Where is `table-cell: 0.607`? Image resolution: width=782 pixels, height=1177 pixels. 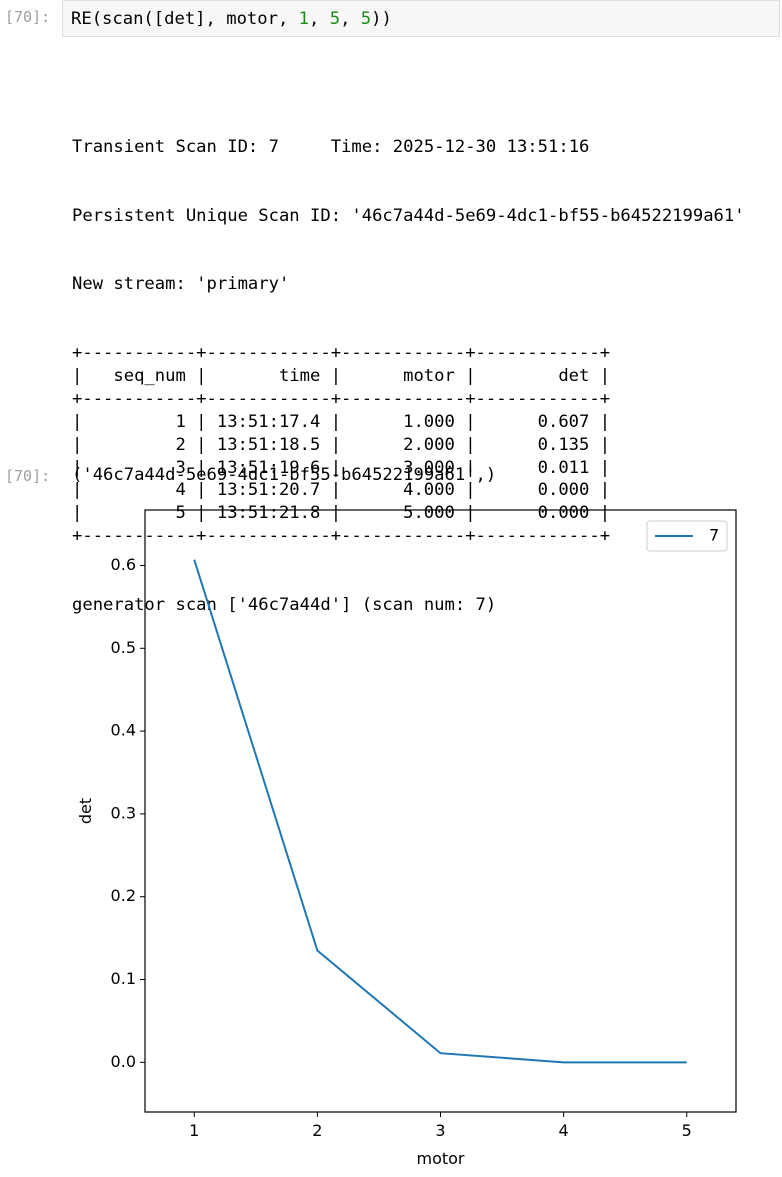
table-cell: 0.607 is located at coordinates (563, 421).